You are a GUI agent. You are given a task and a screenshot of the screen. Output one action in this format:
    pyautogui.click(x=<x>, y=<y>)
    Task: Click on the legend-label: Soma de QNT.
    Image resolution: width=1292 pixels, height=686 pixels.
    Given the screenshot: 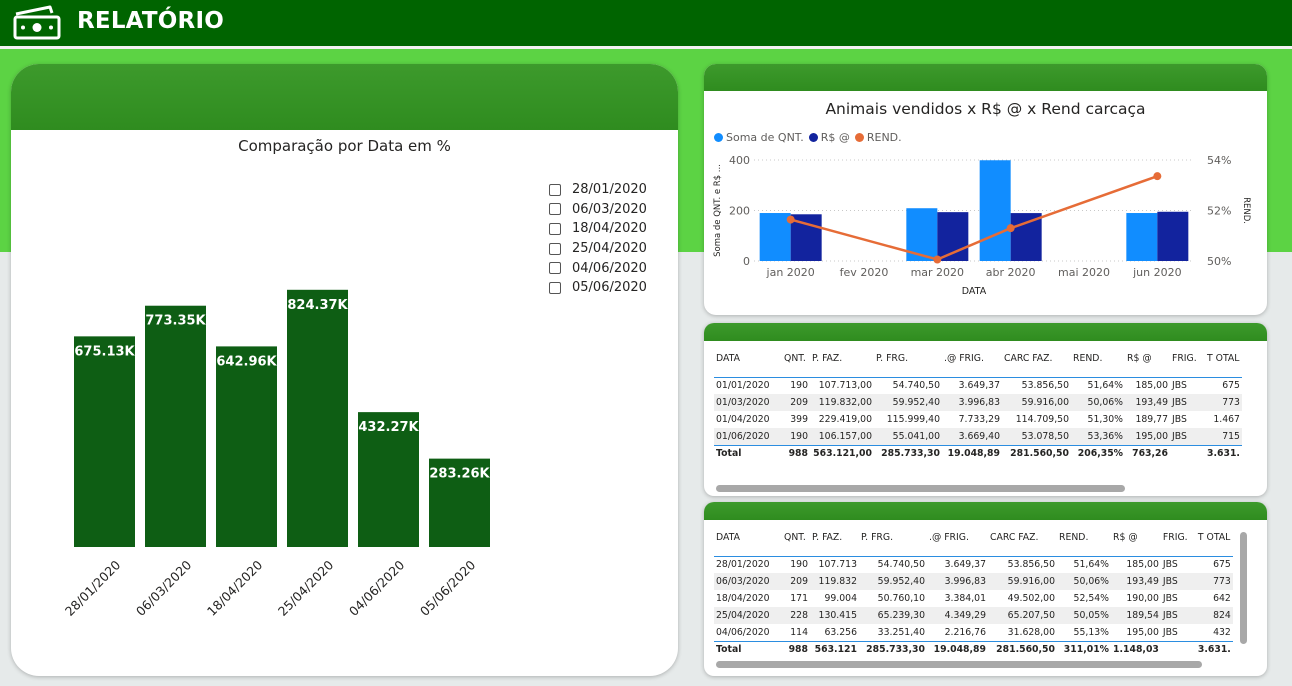 What is the action you would take?
    pyautogui.click(x=765, y=137)
    